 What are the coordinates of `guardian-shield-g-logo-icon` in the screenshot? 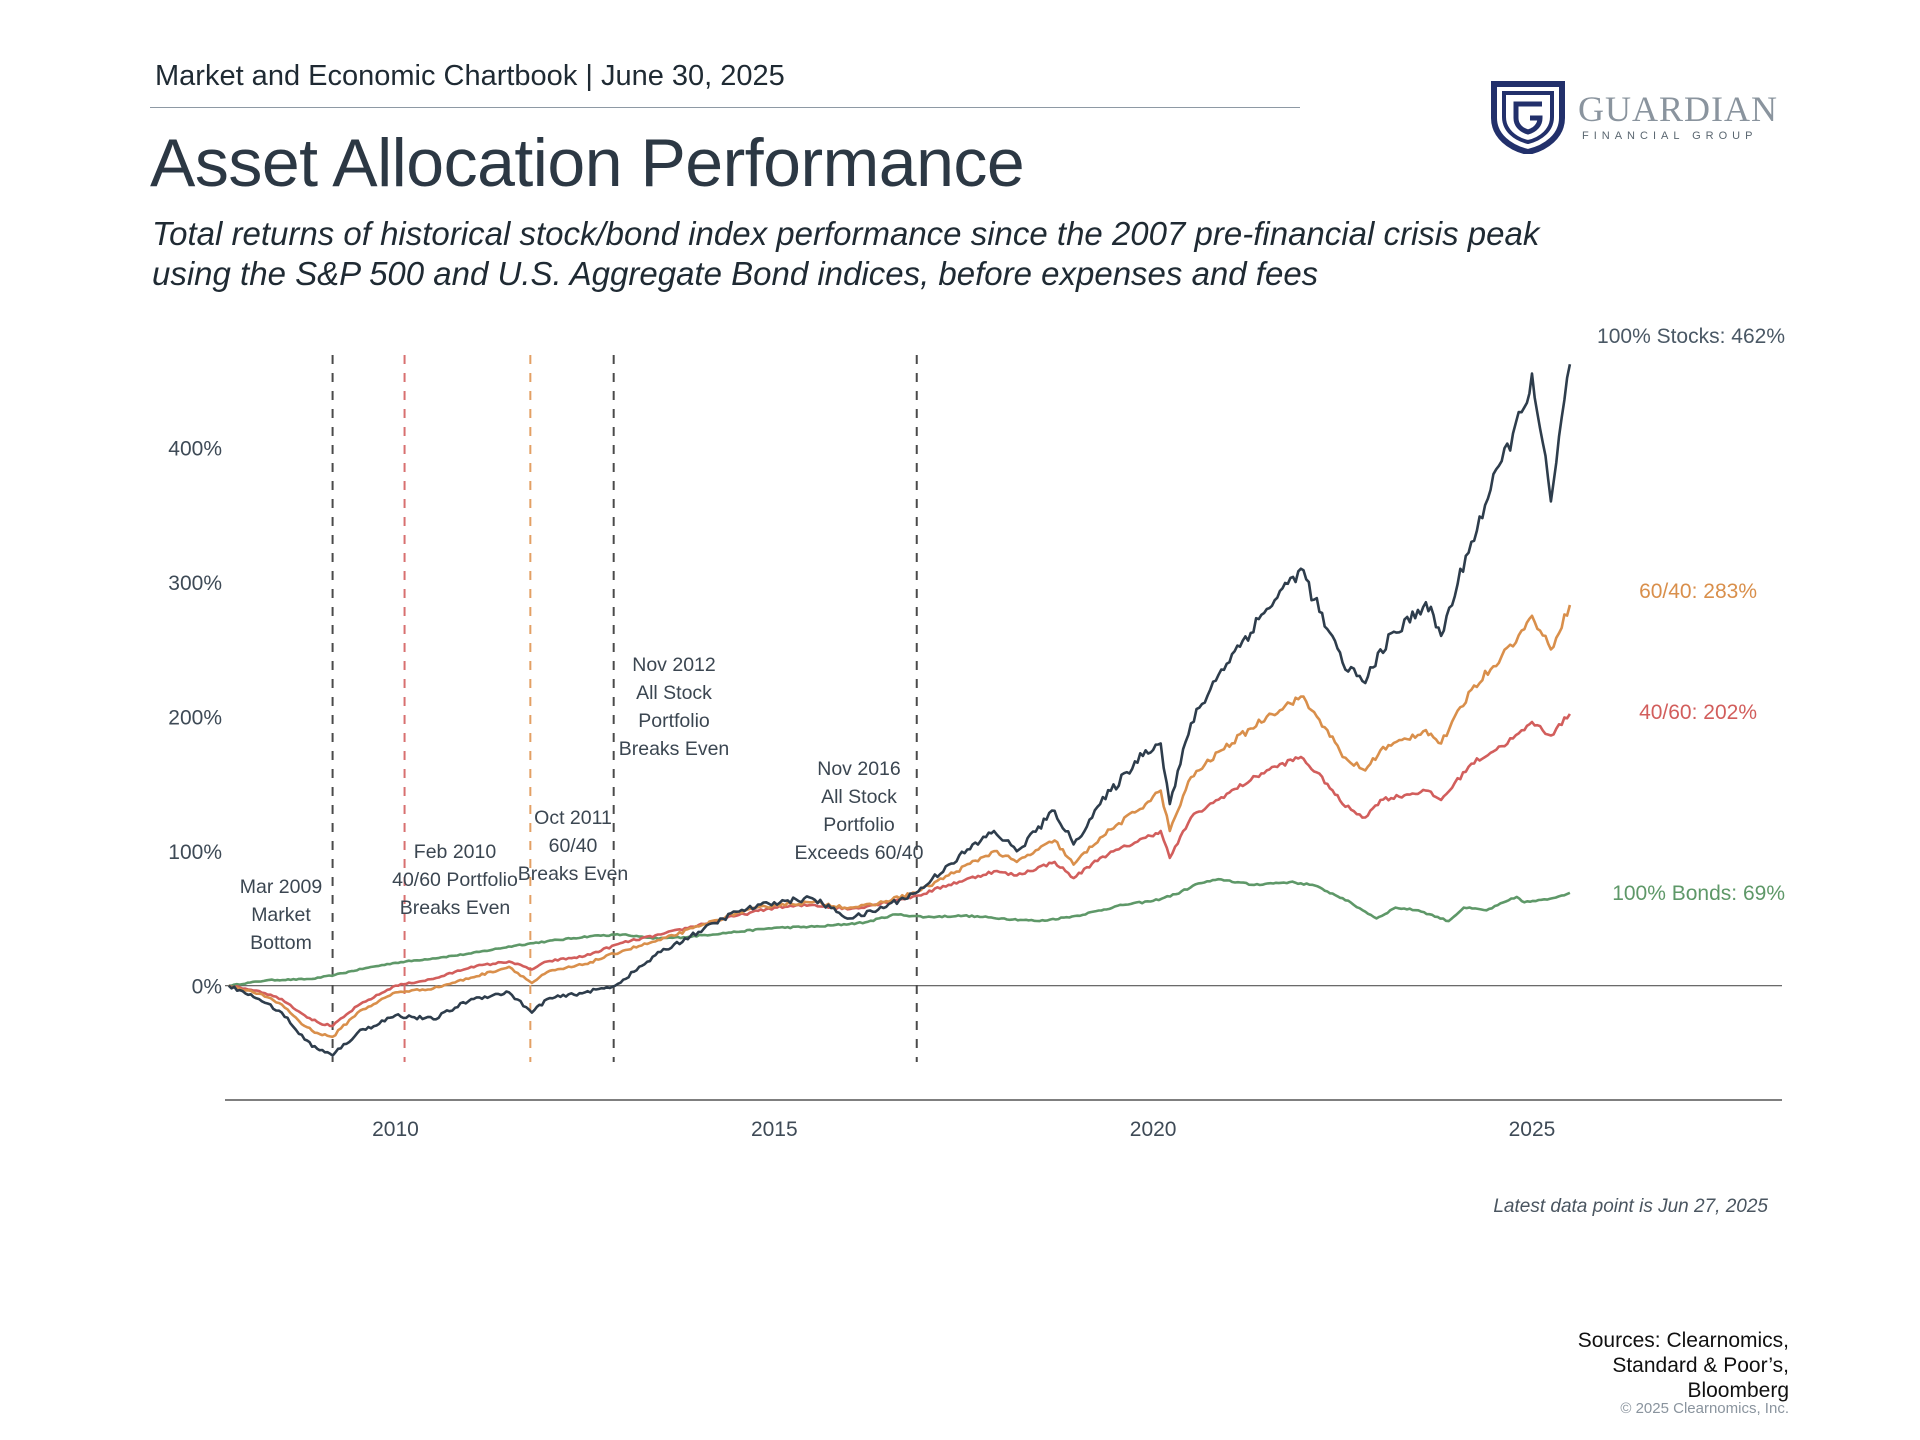 It's located at (1528, 118).